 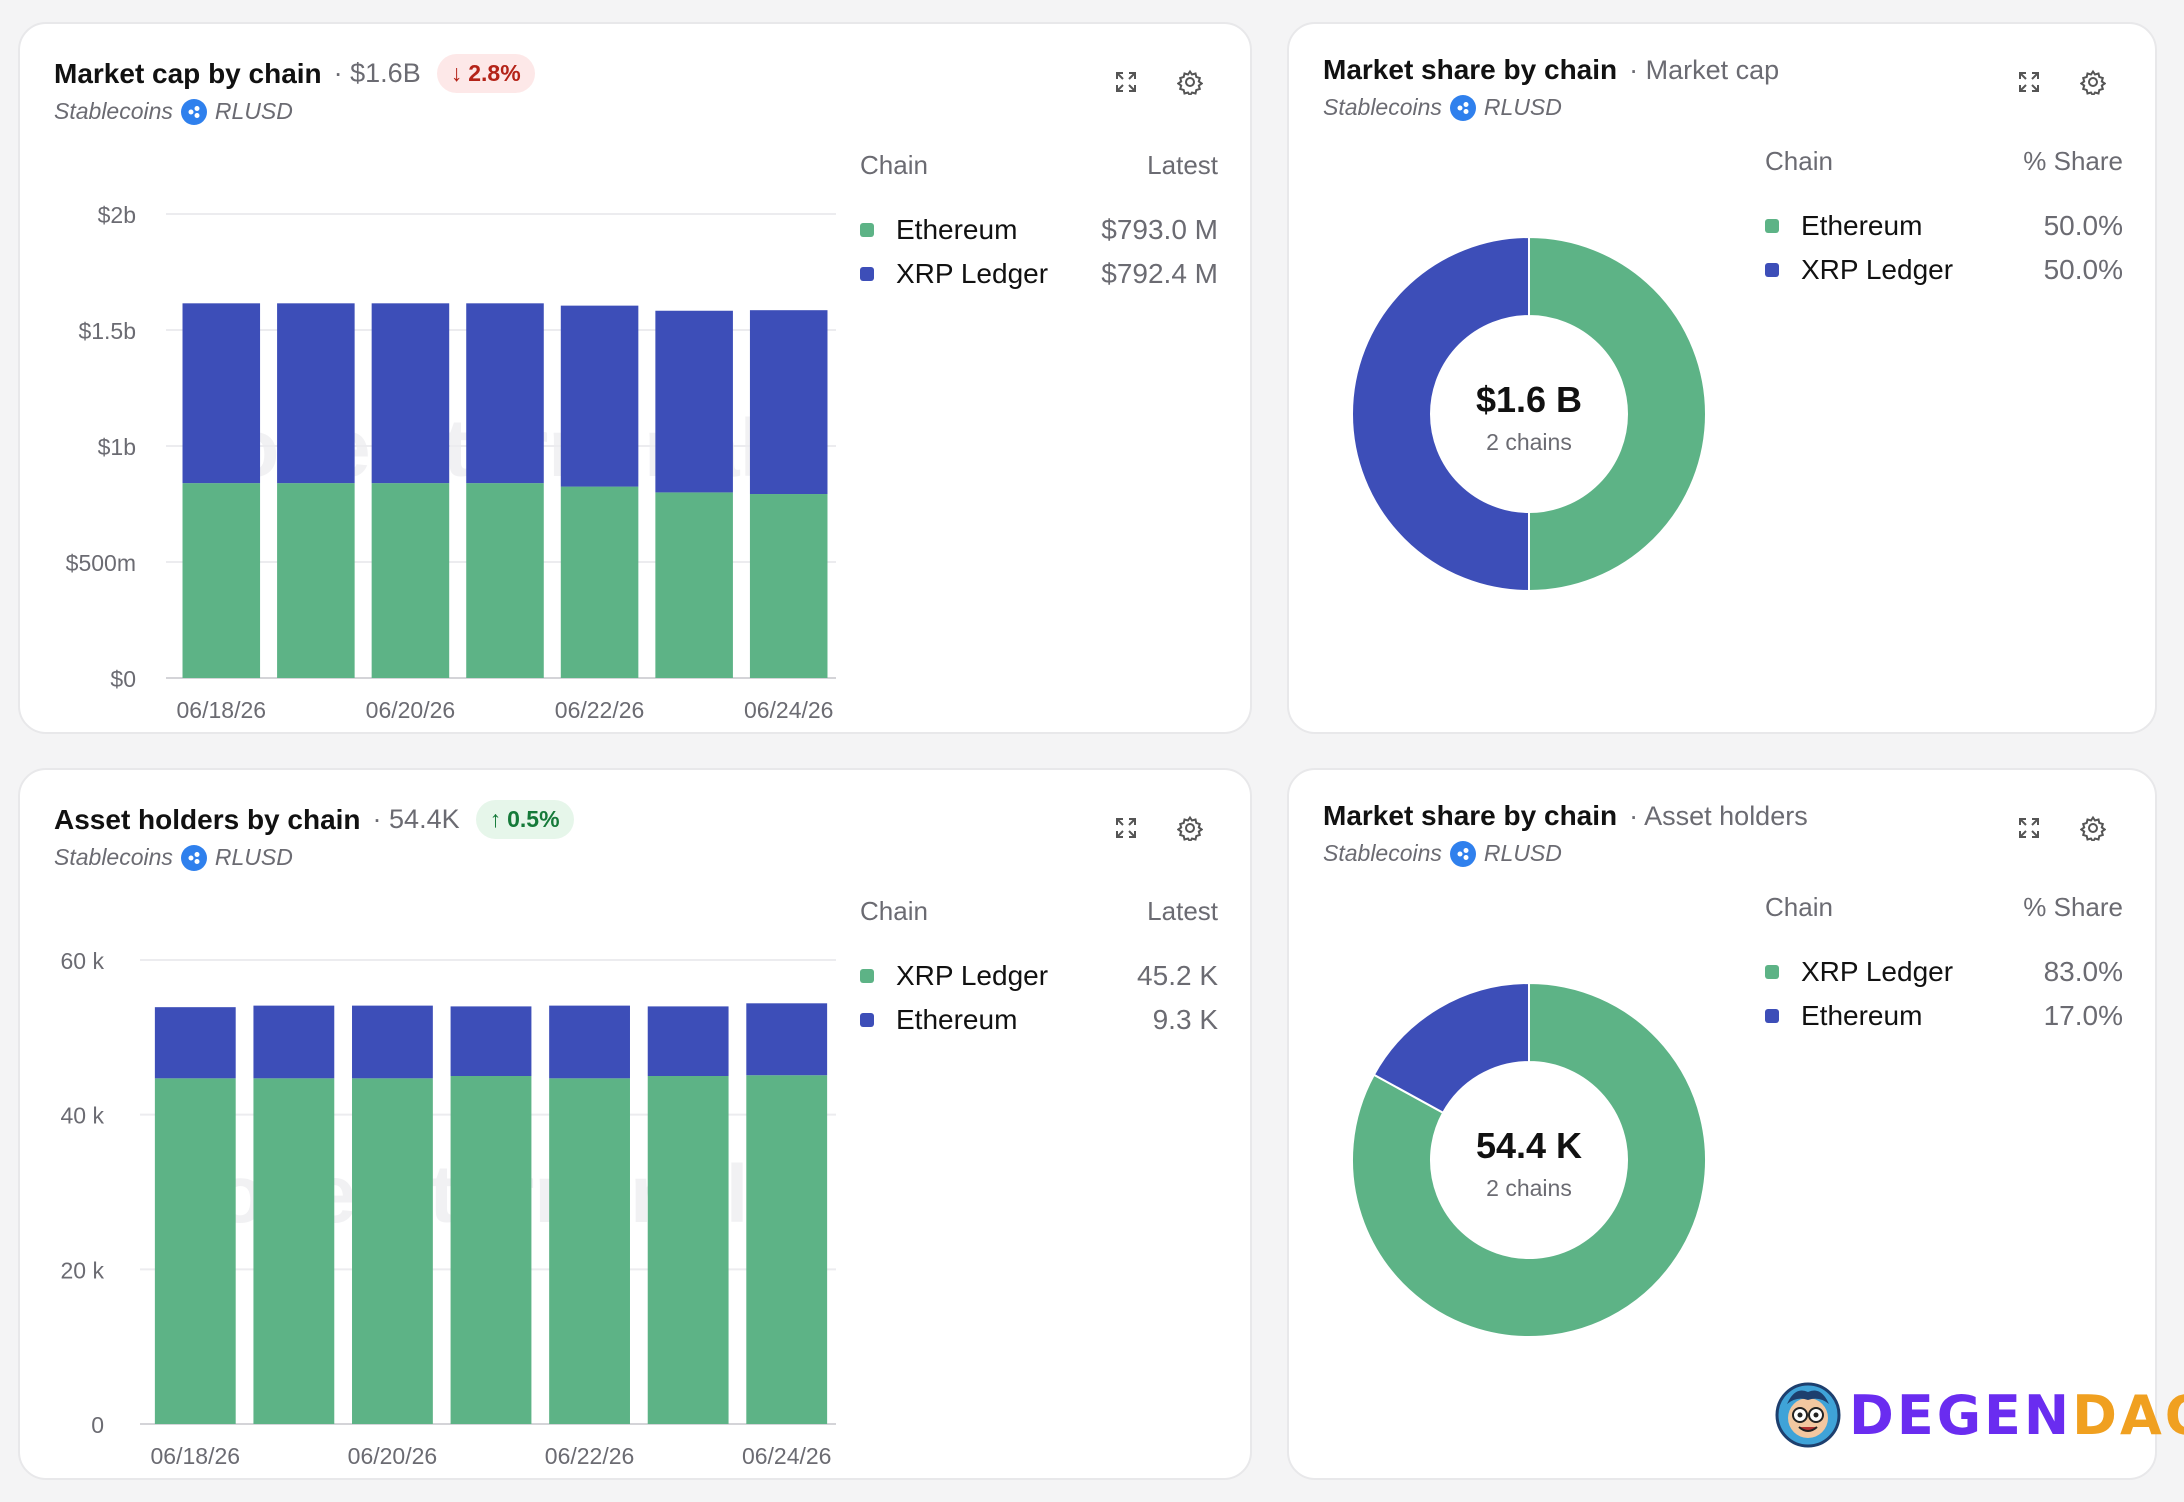 What do you see at coordinates (416, 819) in the screenshot?
I see `card-meta: · 54.4K` at bounding box center [416, 819].